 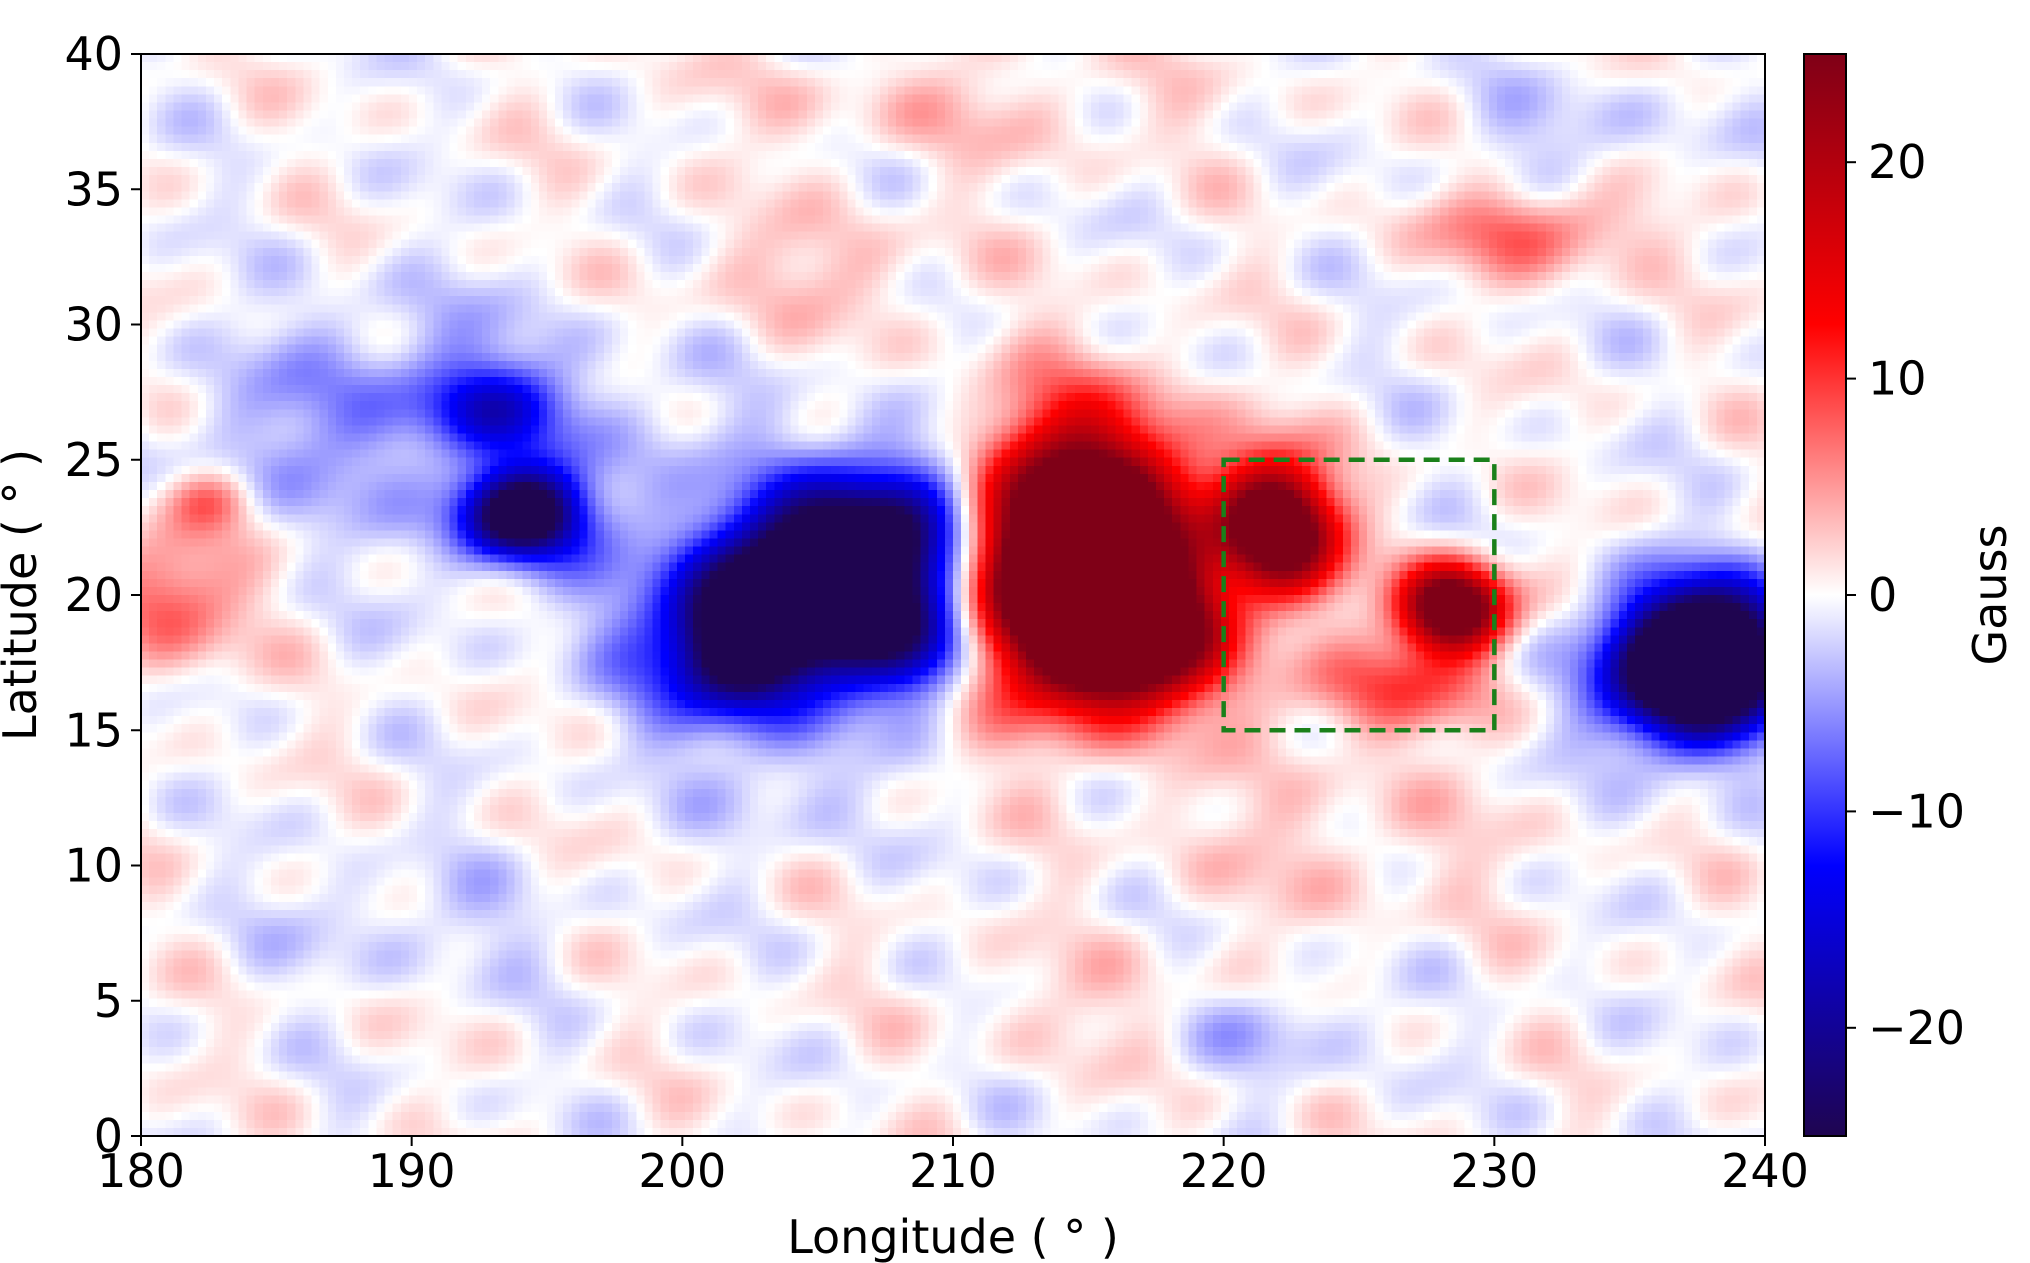 What do you see at coordinates (1882, 595) in the screenshot?
I see `colorbar-tick-label: 0` at bounding box center [1882, 595].